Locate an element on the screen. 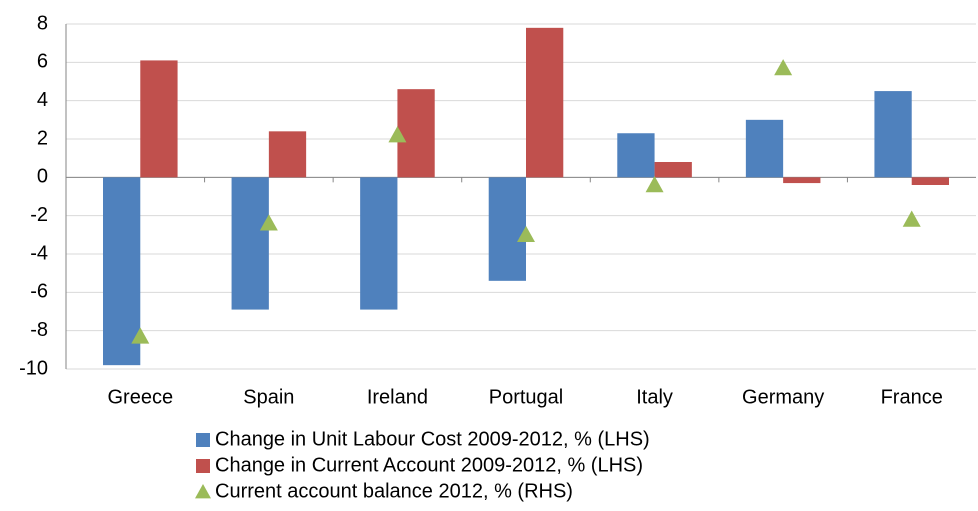  x-tick-label: Spain is located at coordinates (268, 397).